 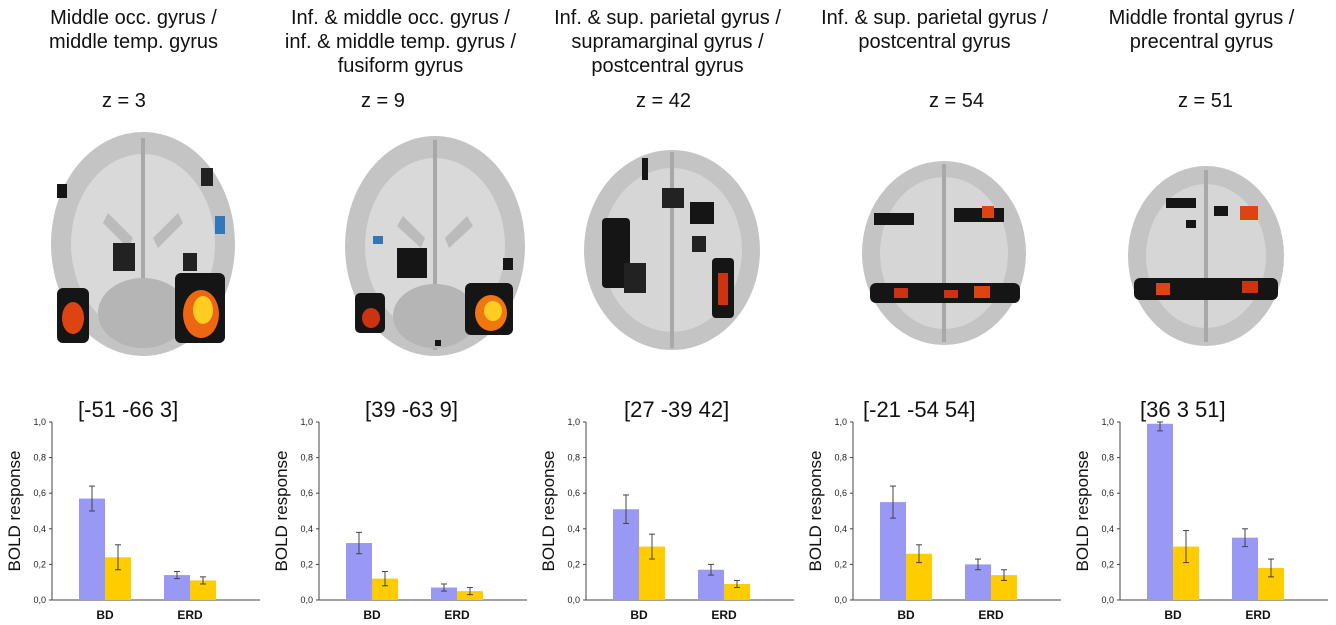 What do you see at coordinates (1183, 409) in the screenshot?
I see `peak-coordinates: [36 3 51]` at bounding box center [1183, 409].